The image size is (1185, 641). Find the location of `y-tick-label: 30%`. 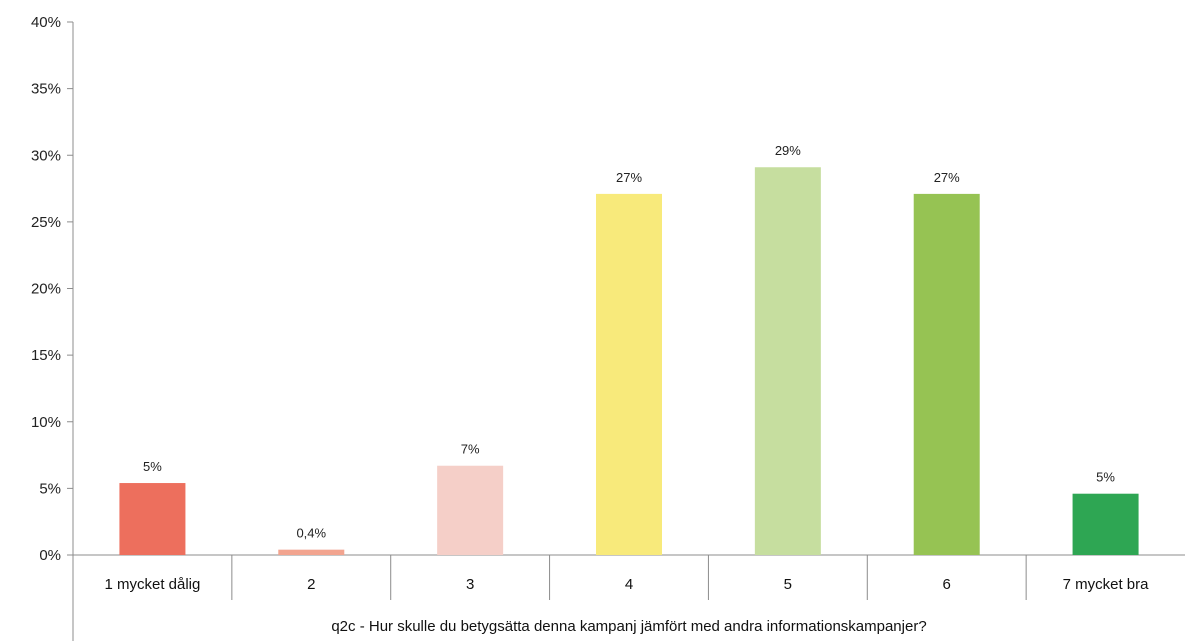

y-tick-label: 30% is located at coordinates (46, 155).